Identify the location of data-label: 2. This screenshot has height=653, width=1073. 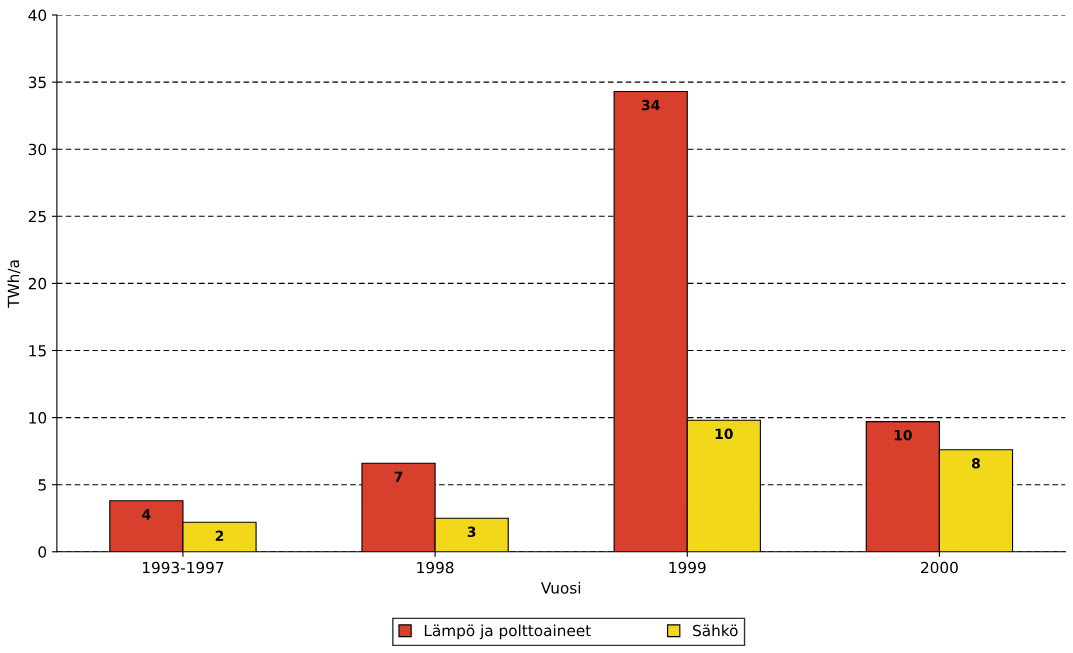
(219, 535).